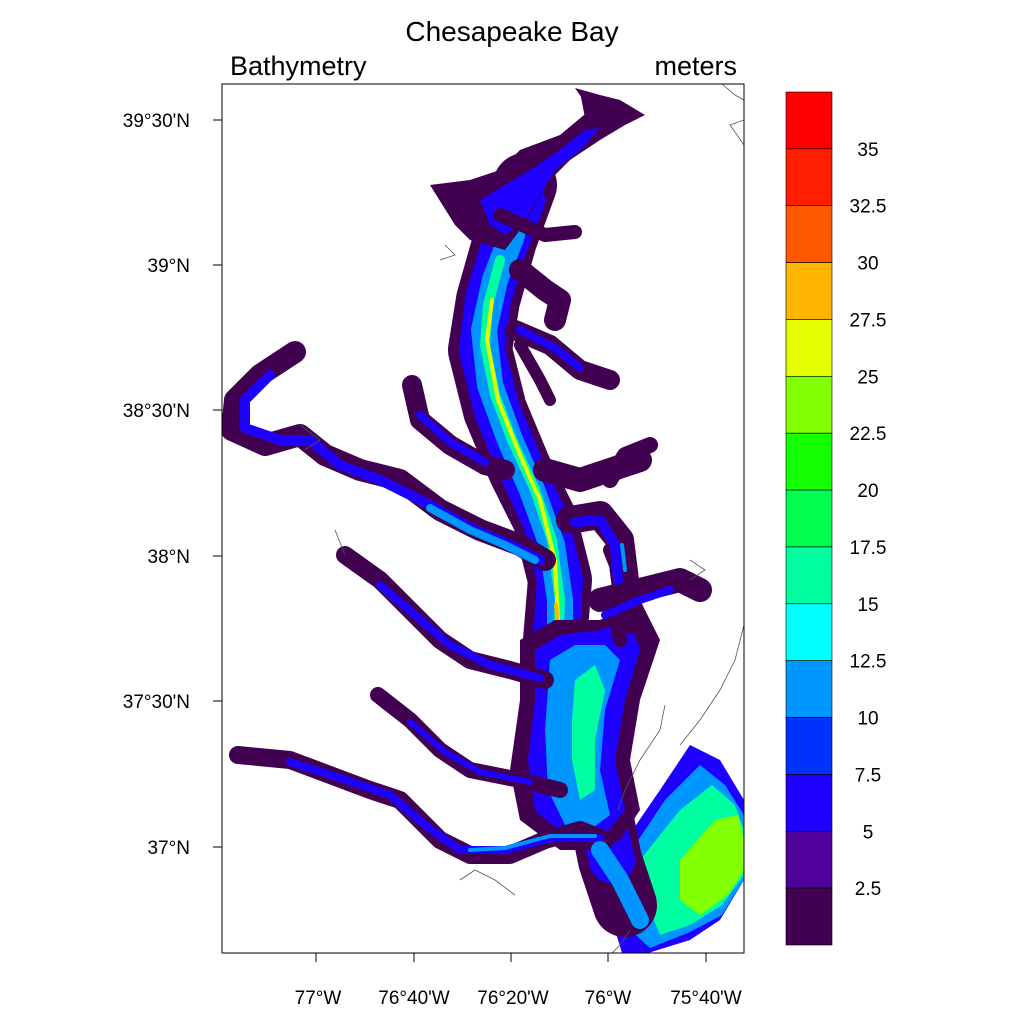  What do you see at coordinates (867, 150) in the screenshot?
I see `colorbar-label: 35` at bounding box center [867, 150].